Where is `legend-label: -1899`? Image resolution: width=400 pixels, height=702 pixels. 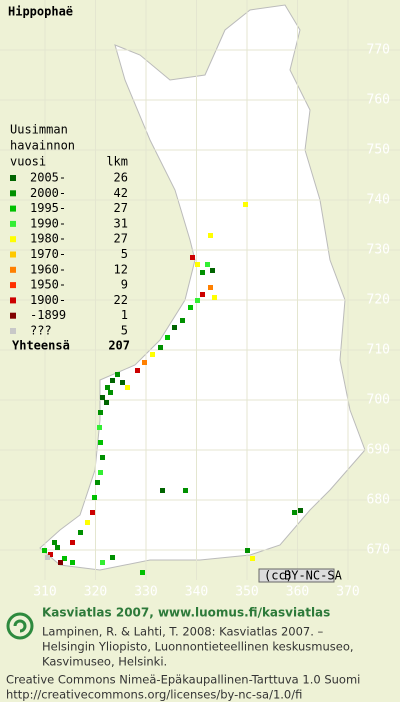 legend-label: -1899 is located at coordinates (48, 315).